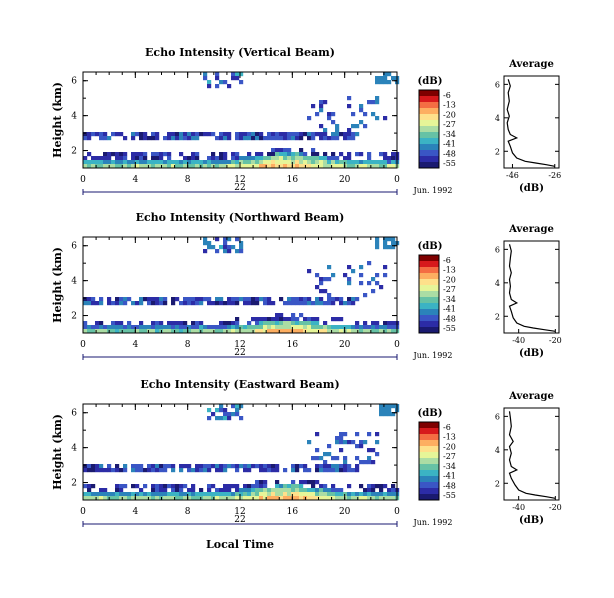  Describe the element at coordinates (239, 384) in the screenshot. I see `panel-title: Echo Intensity (Eastward Beam)` at that location.